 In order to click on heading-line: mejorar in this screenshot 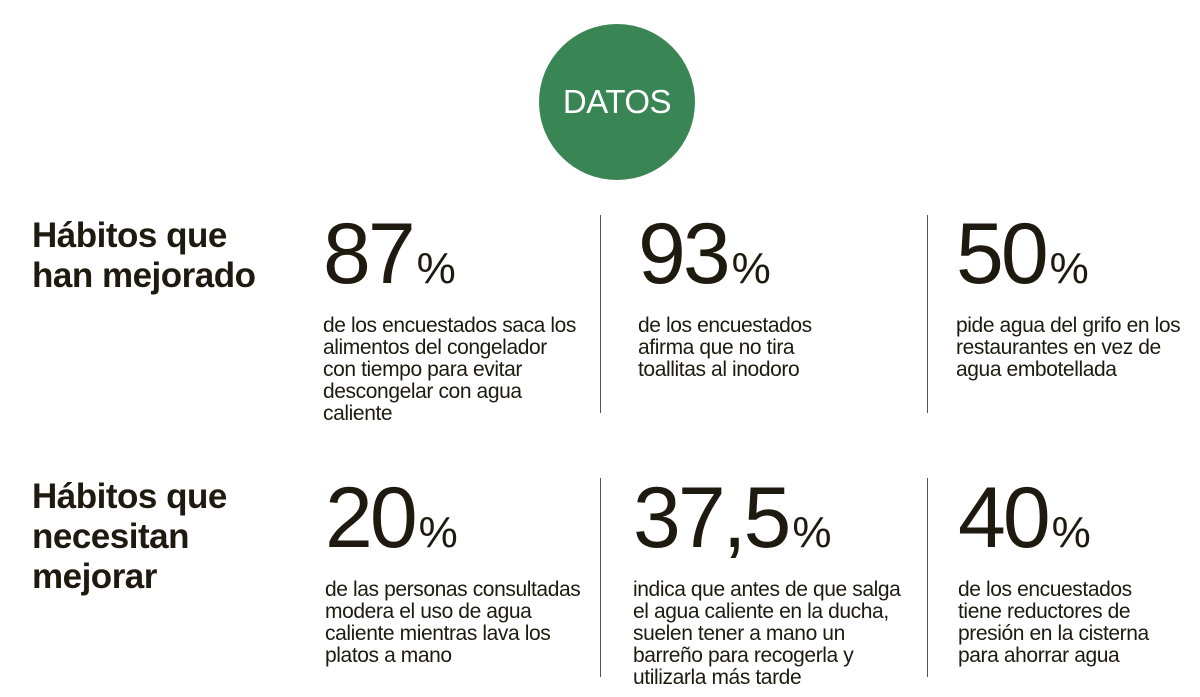, I will do `click(94, 576)`.